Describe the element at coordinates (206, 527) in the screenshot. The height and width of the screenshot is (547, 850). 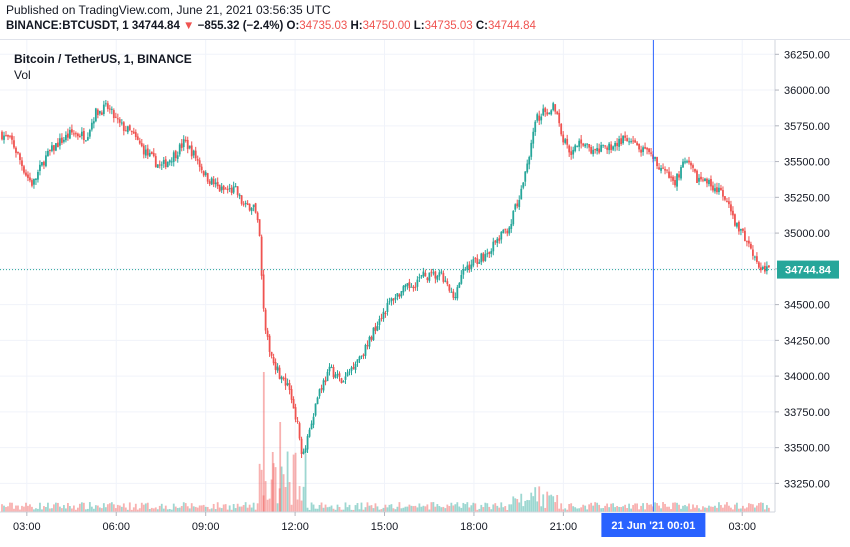
I see `time-tick-label: 09:00` at that location.